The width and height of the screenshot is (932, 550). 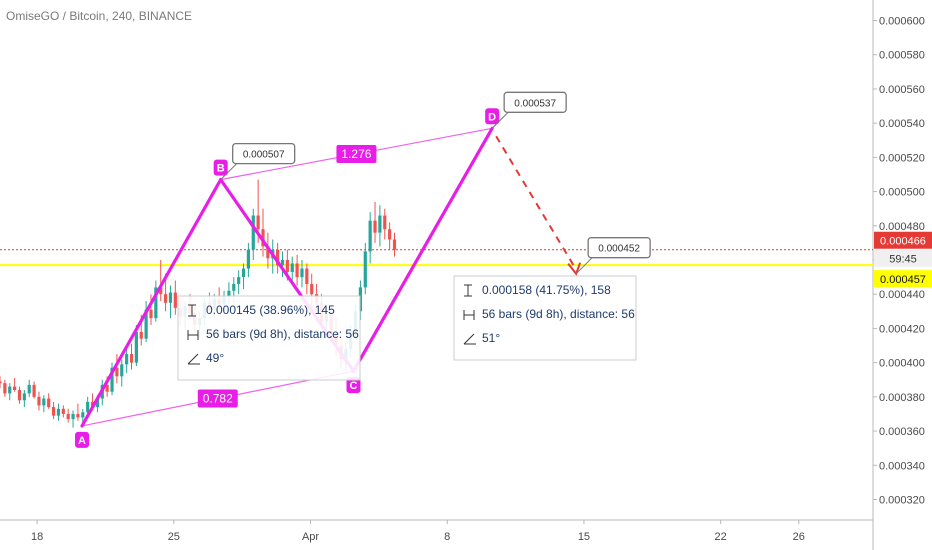 What do you see at coordinates (902, 500) in the screenshot?
I see `y-tick-label: 0.000320` at bounding box center [902, 500].